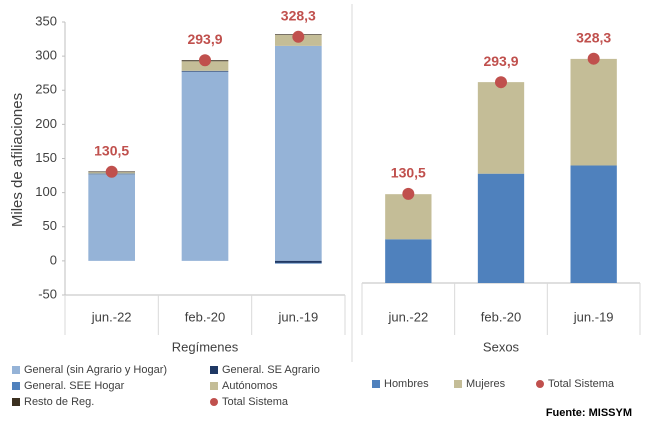 Image resolution: width=645 pixels, height=423 pixels. Describe the element at coordinates (501, 346) in the screenshot. I see `x-axis-label: Sexos` at that location.